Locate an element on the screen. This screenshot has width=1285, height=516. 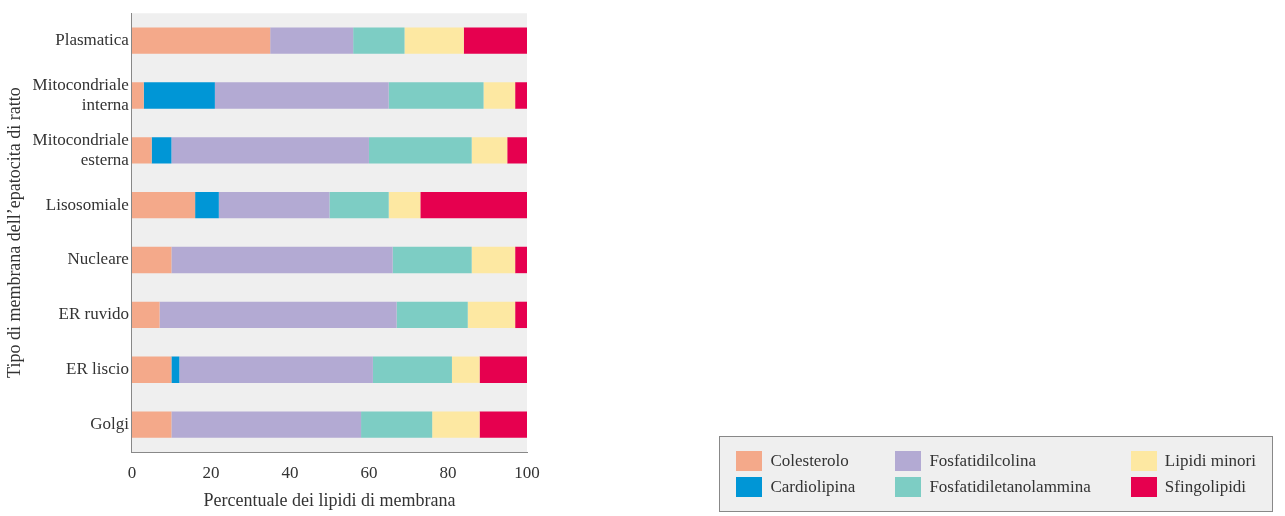
x-tick-label: 20 is located at coordinates (211, 472).